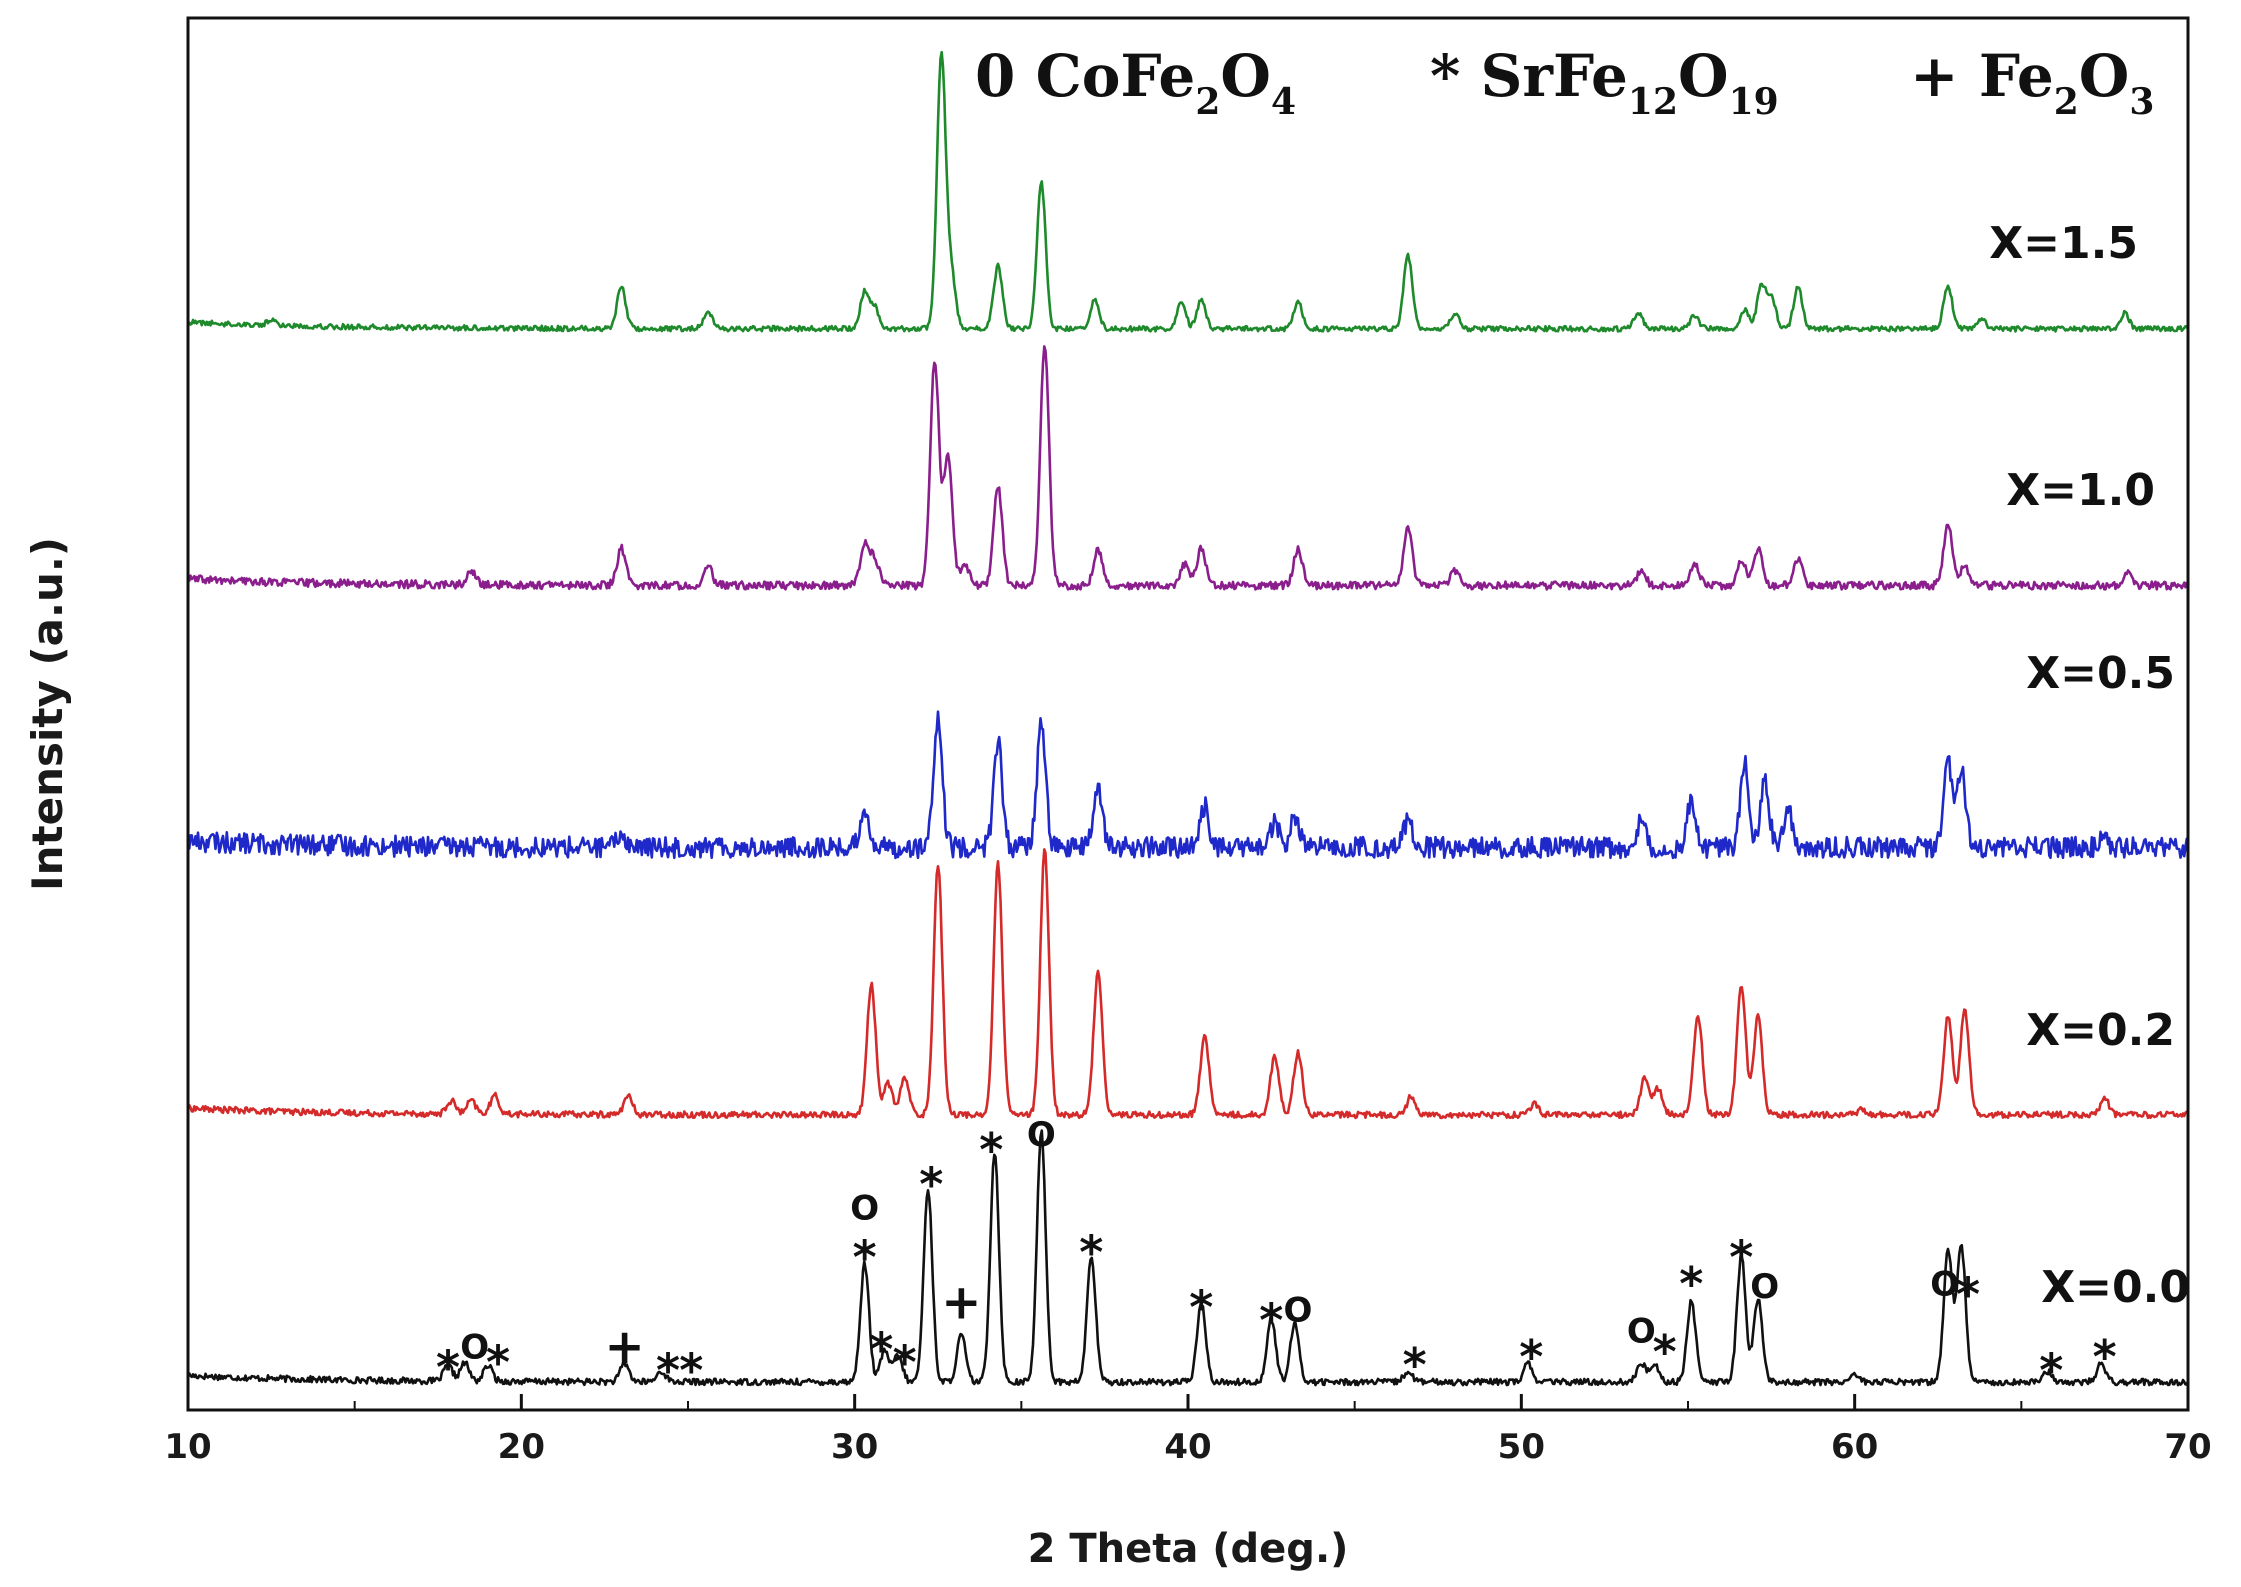  I want to click on series-label: X=0.0, so click(2115, 1287).